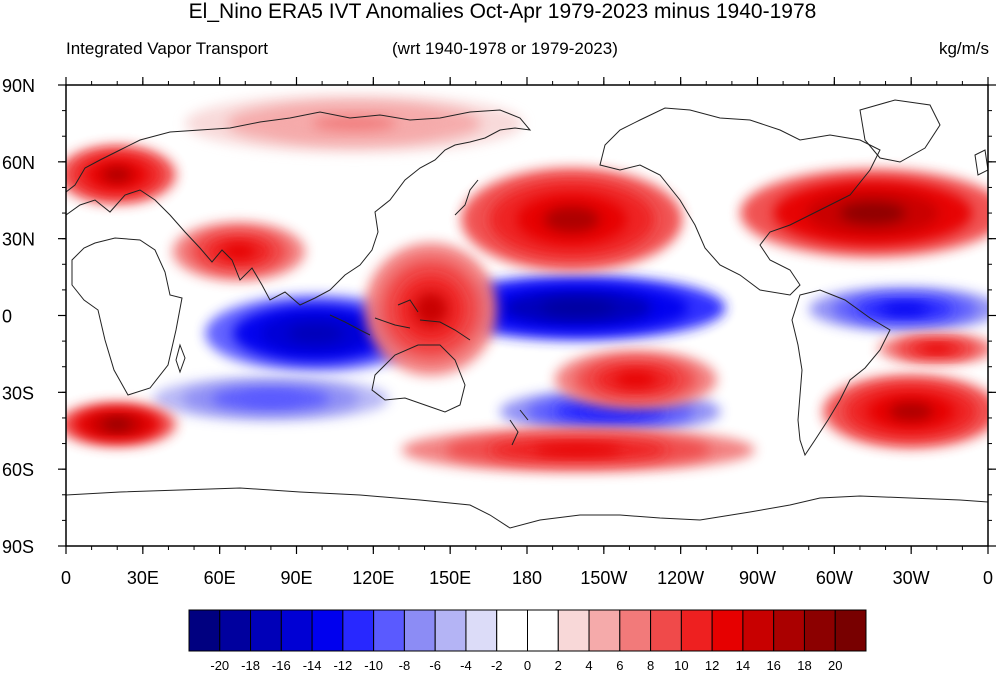 The image size is (1005, 676). What do you see at coordinates (572, 219) in the screenshot?
I see `anomaly-north-pacific-positive` at bounding box center [572, 219].